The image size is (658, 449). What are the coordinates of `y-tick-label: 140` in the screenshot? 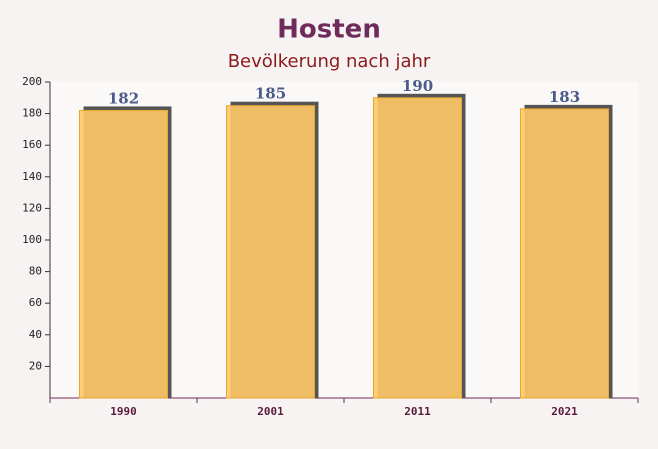 It's located at (32, 176).